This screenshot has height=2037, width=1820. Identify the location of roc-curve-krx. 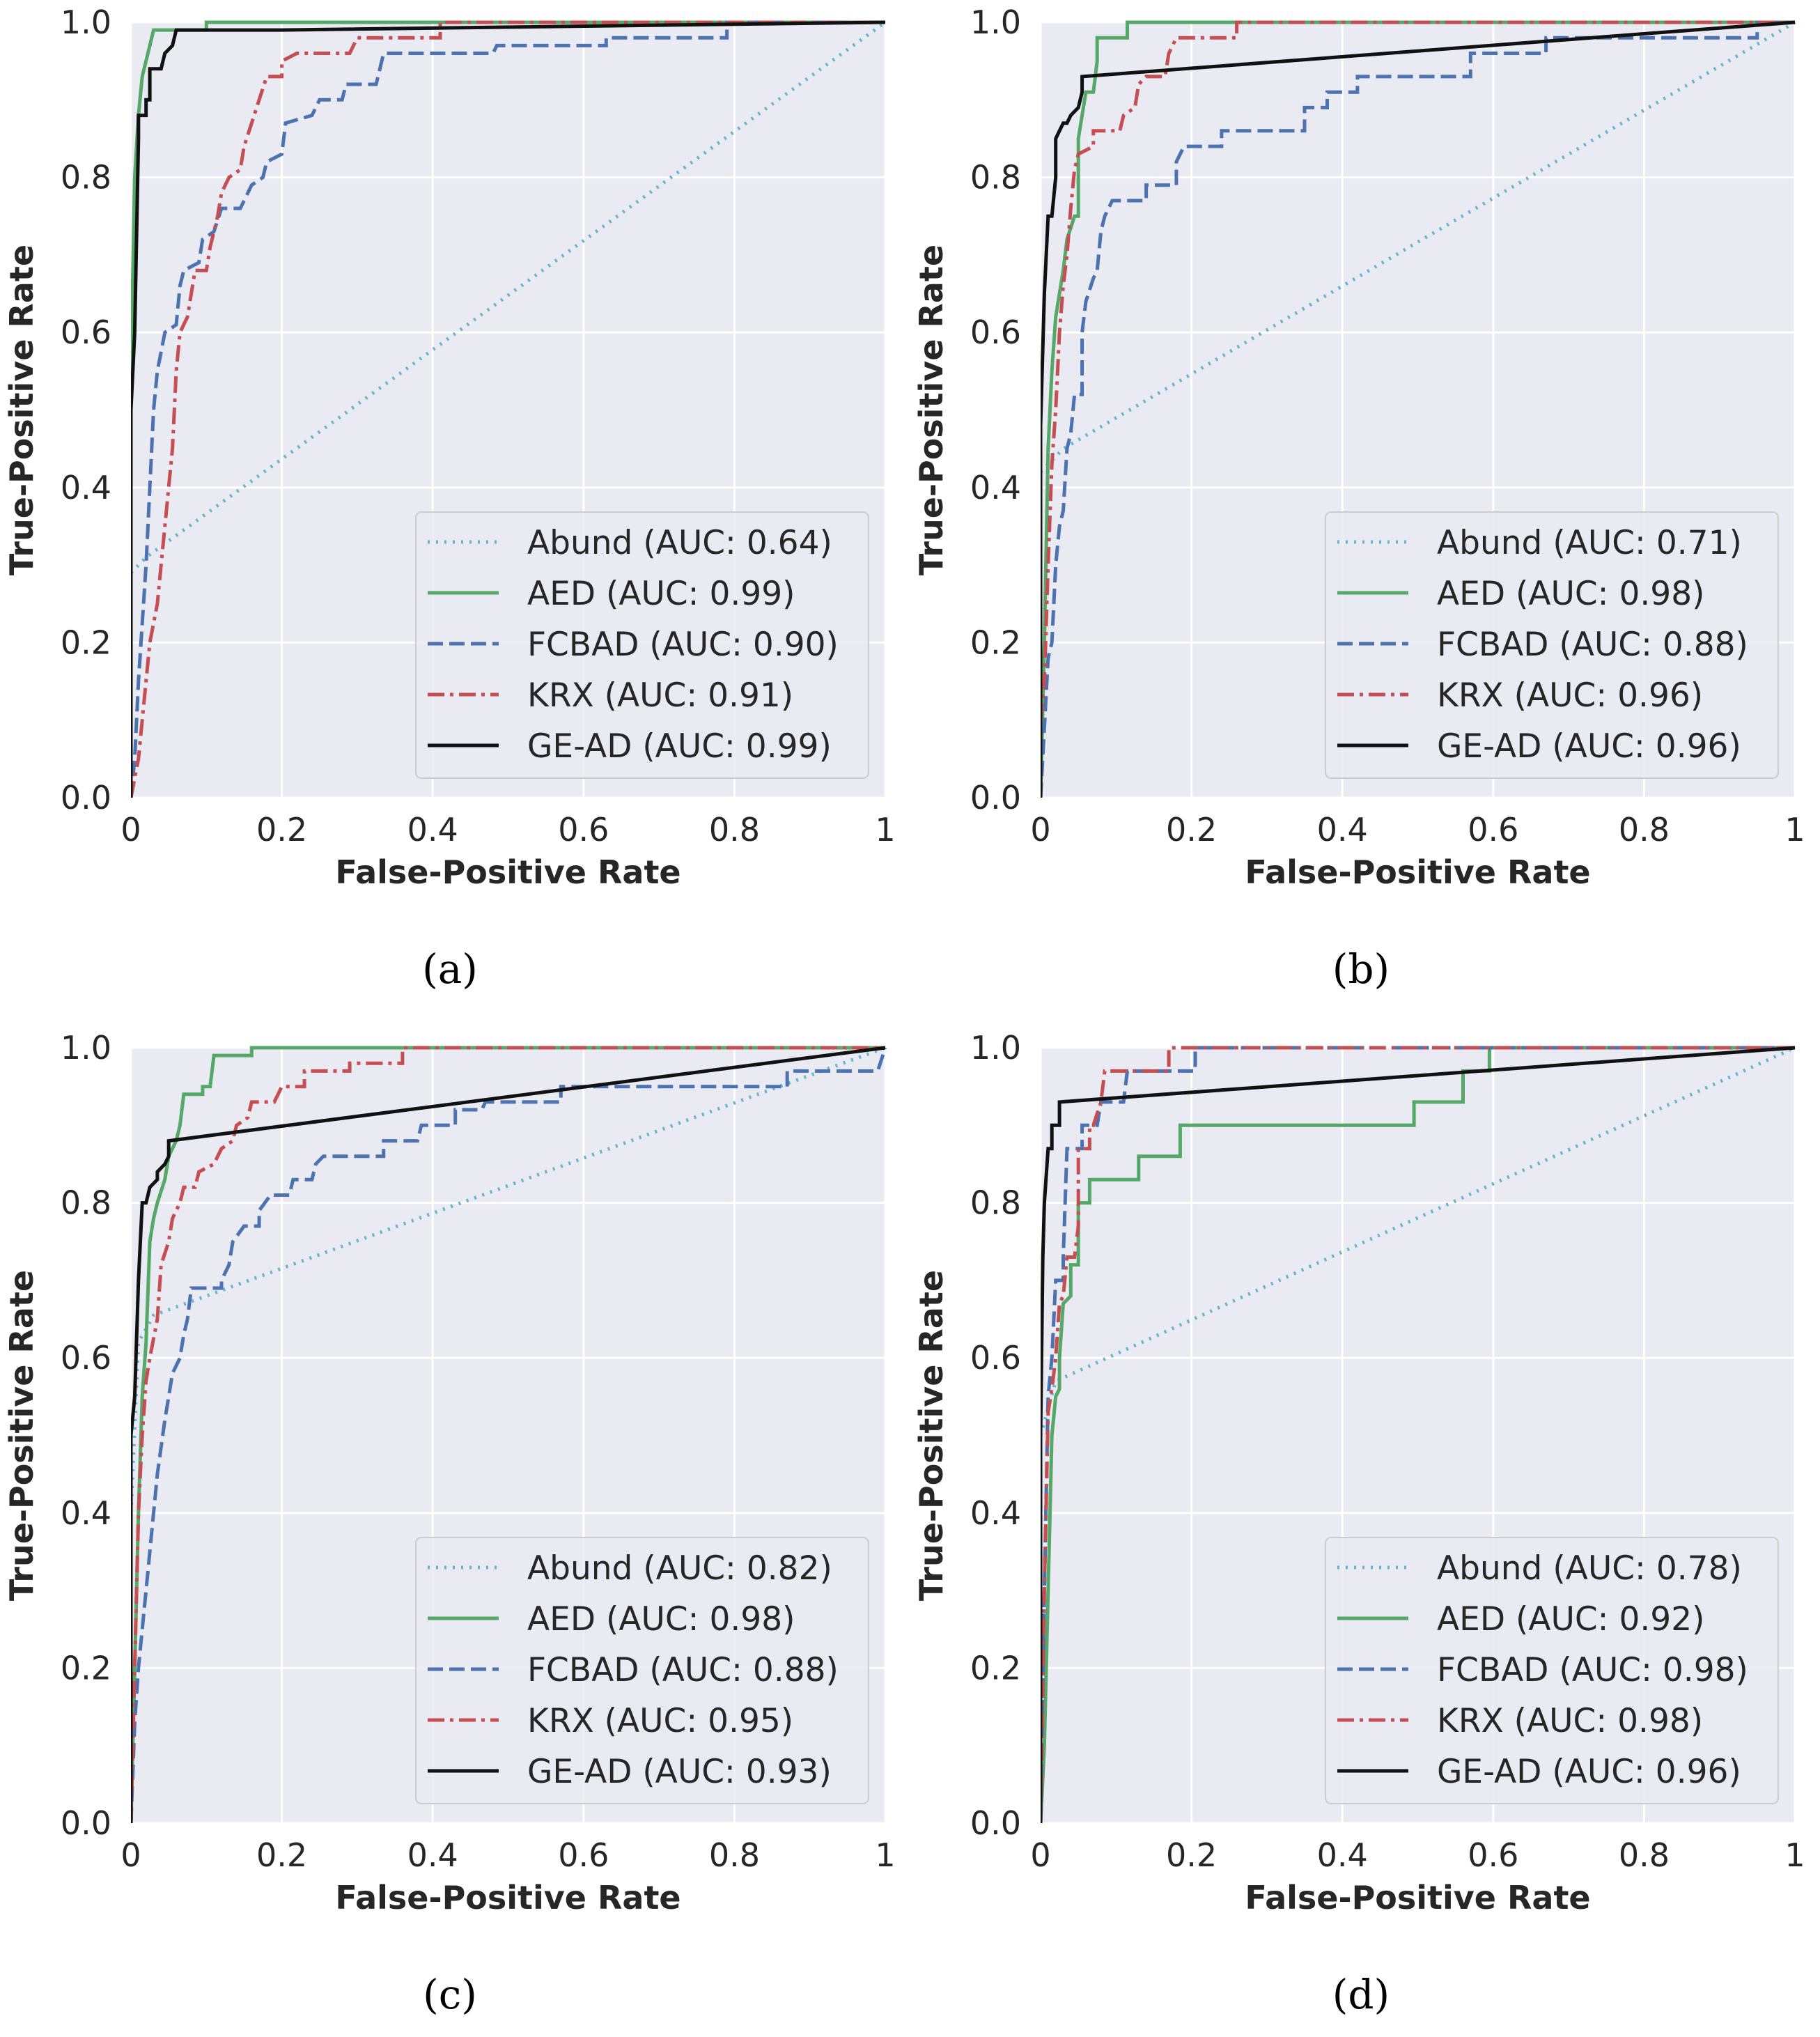
(1418, 370).